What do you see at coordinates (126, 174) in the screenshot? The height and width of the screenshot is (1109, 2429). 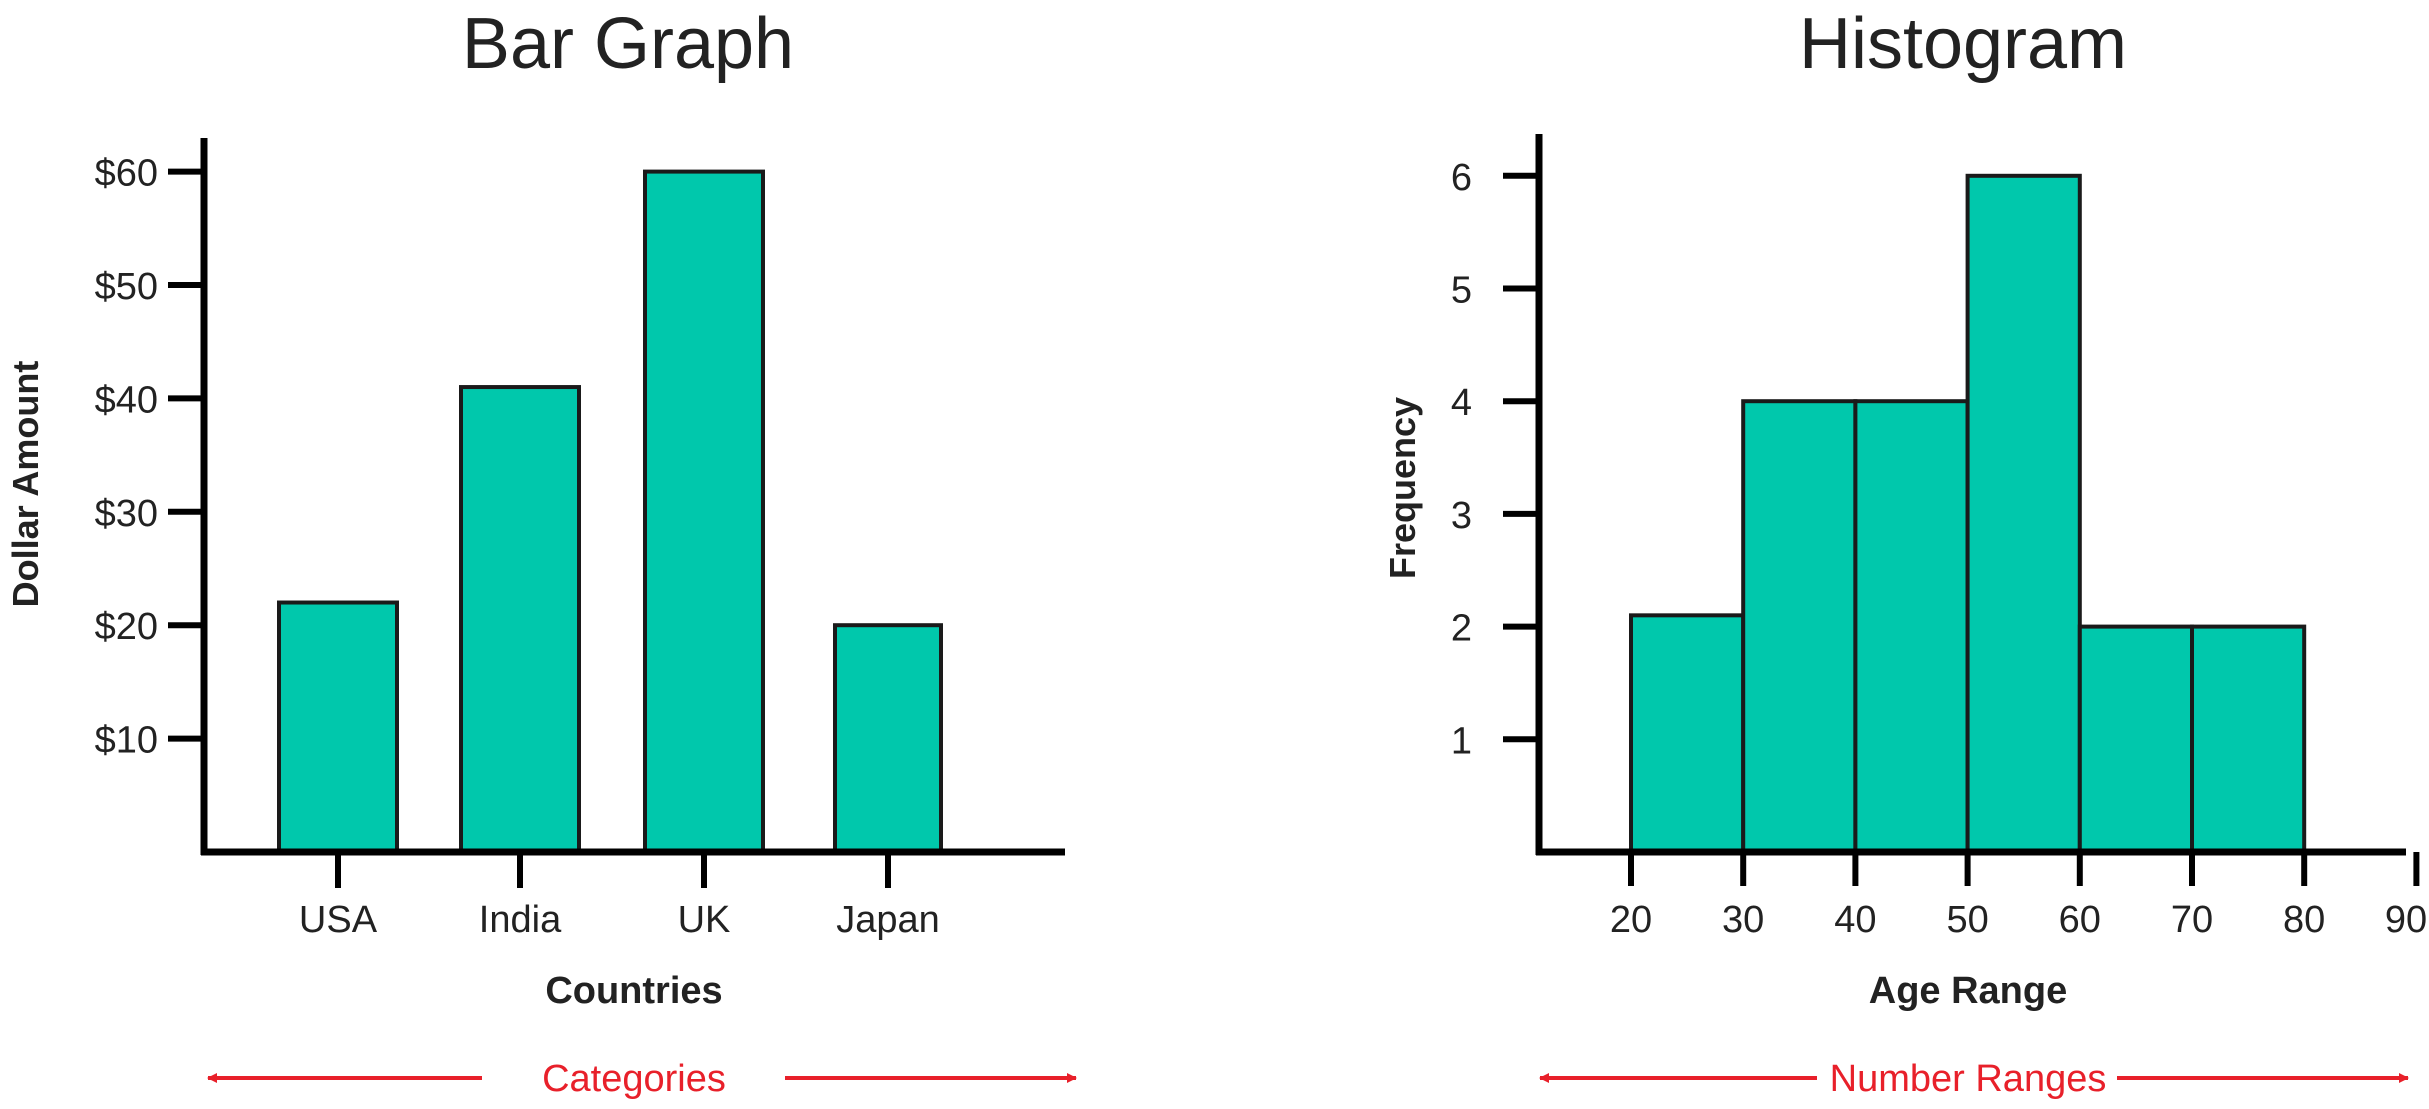 I see `y-tick-label: $60` at bounding box center [126, 174].